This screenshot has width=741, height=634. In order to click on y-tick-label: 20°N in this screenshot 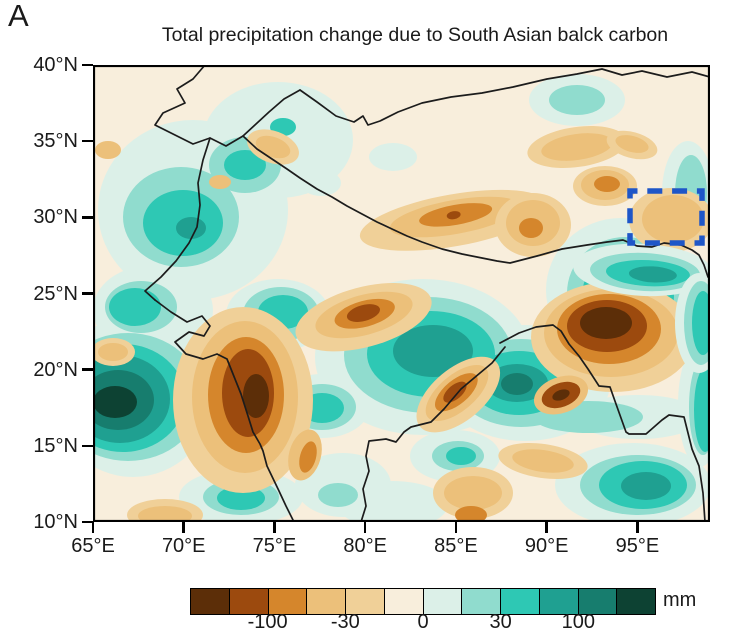, I will do `click(55, 369)`.